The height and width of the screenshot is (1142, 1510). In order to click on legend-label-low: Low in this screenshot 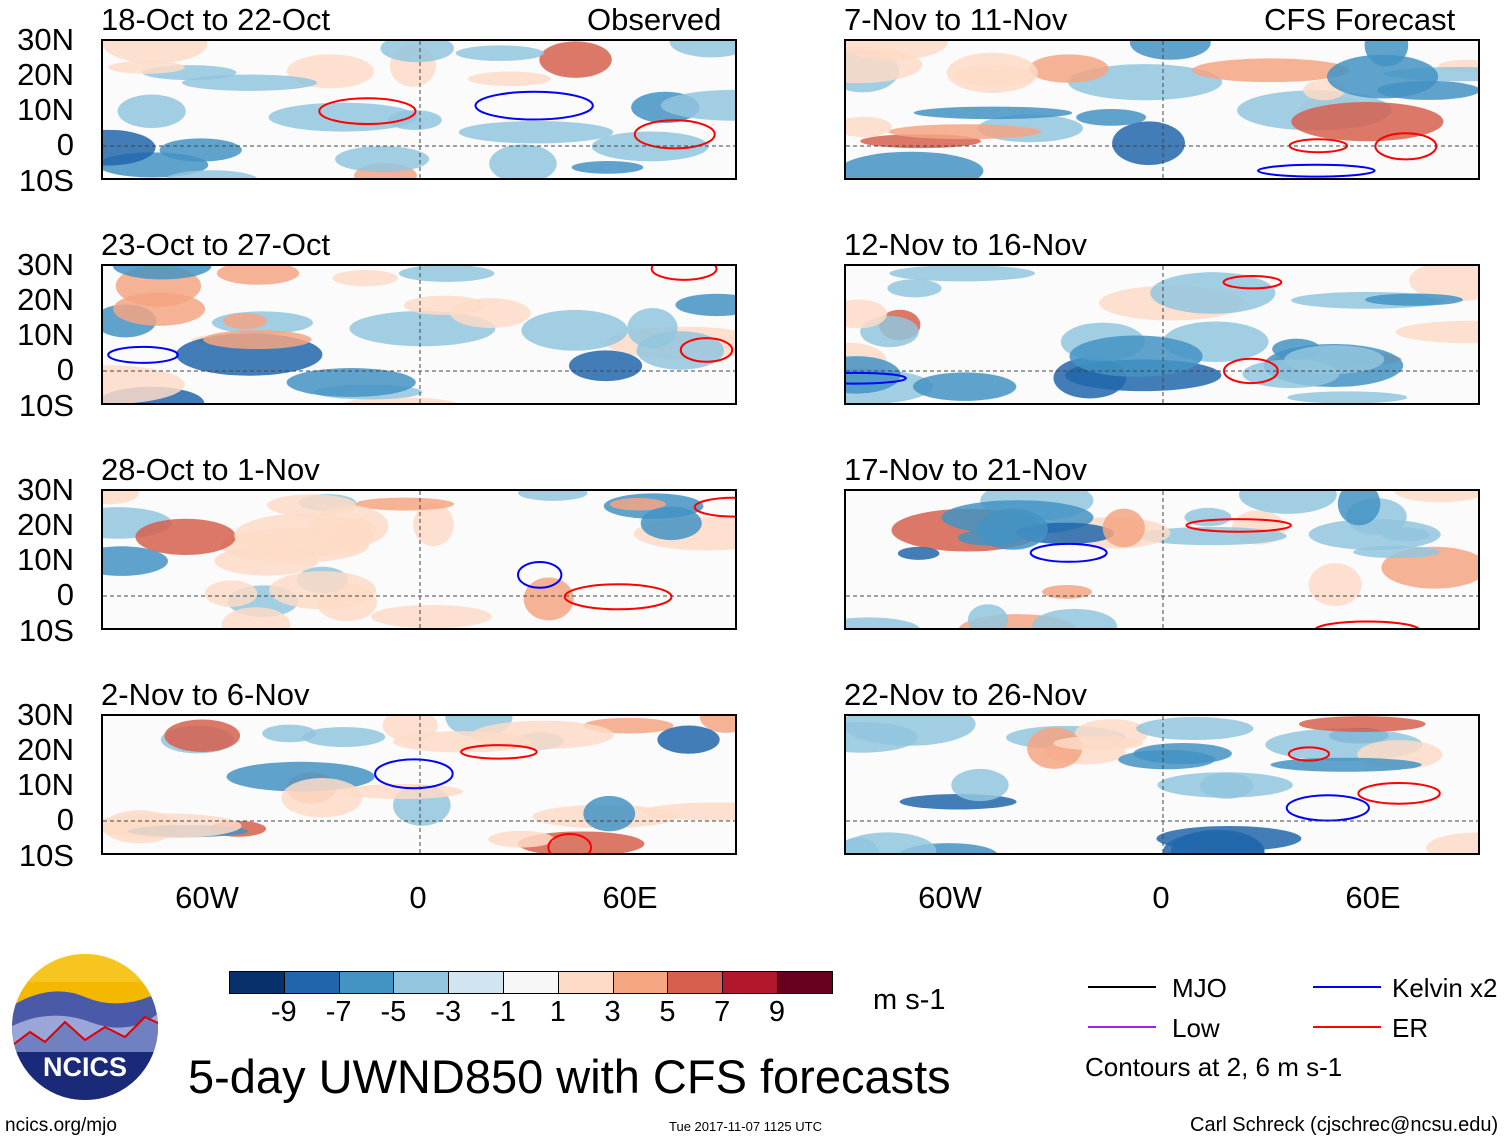, I will do `click(1196, 1028)`.